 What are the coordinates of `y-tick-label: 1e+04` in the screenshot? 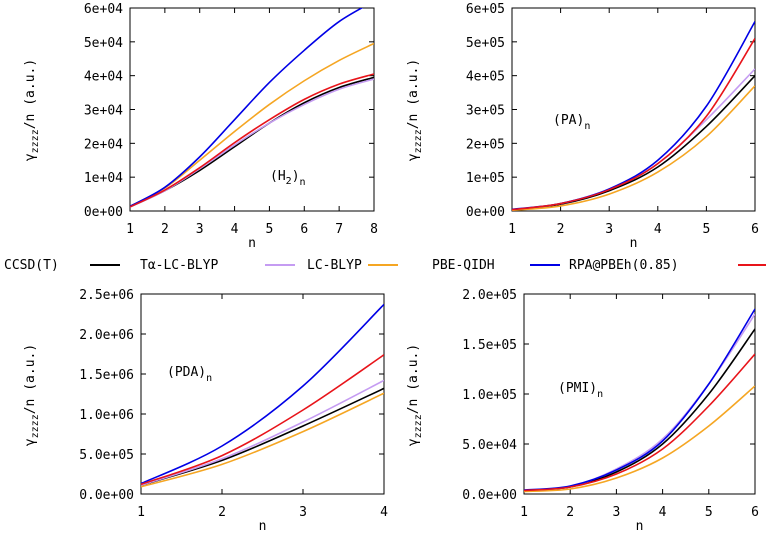 It's located at (103, 178).